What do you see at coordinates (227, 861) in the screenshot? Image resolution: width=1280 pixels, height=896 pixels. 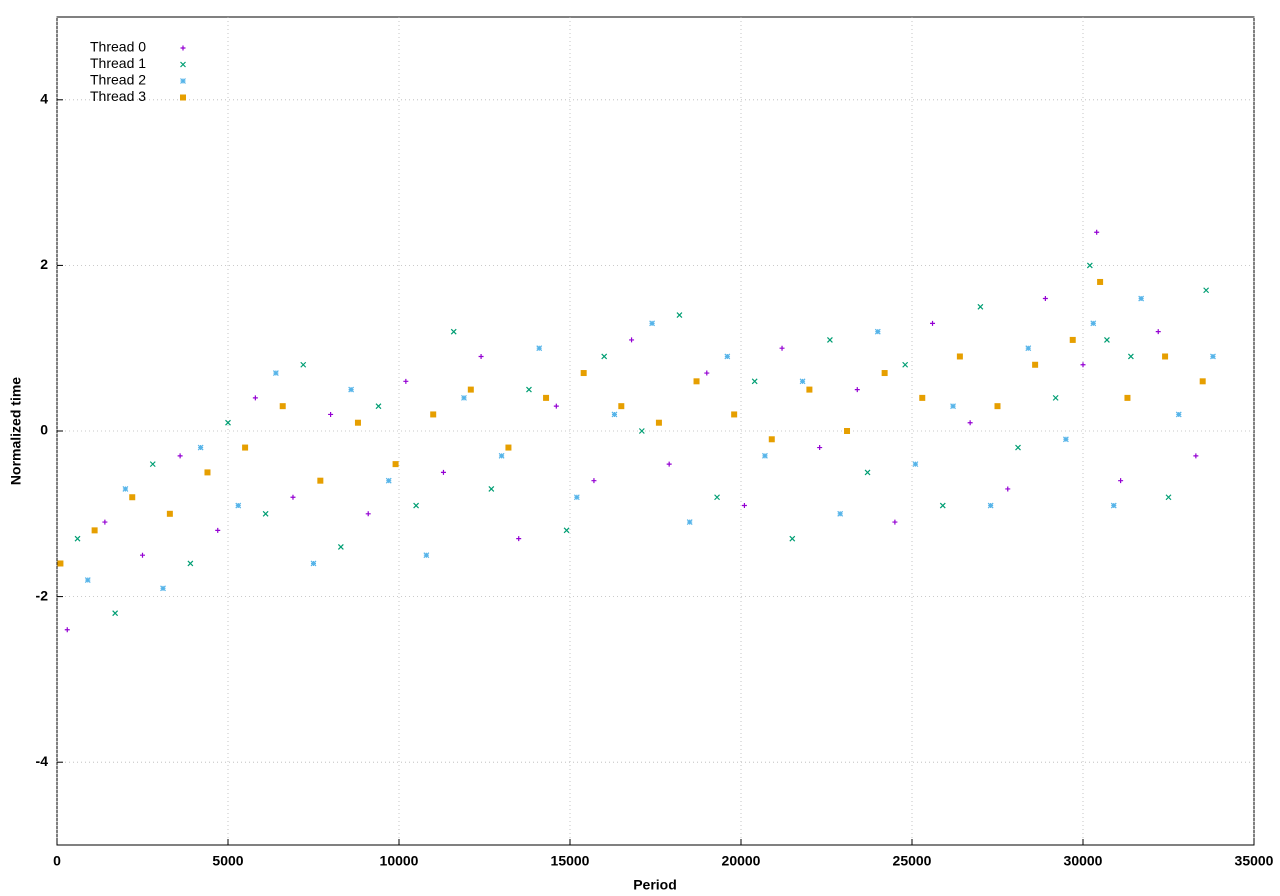 I see `x-tick-label: 5000` at bounding box center [227, 861].